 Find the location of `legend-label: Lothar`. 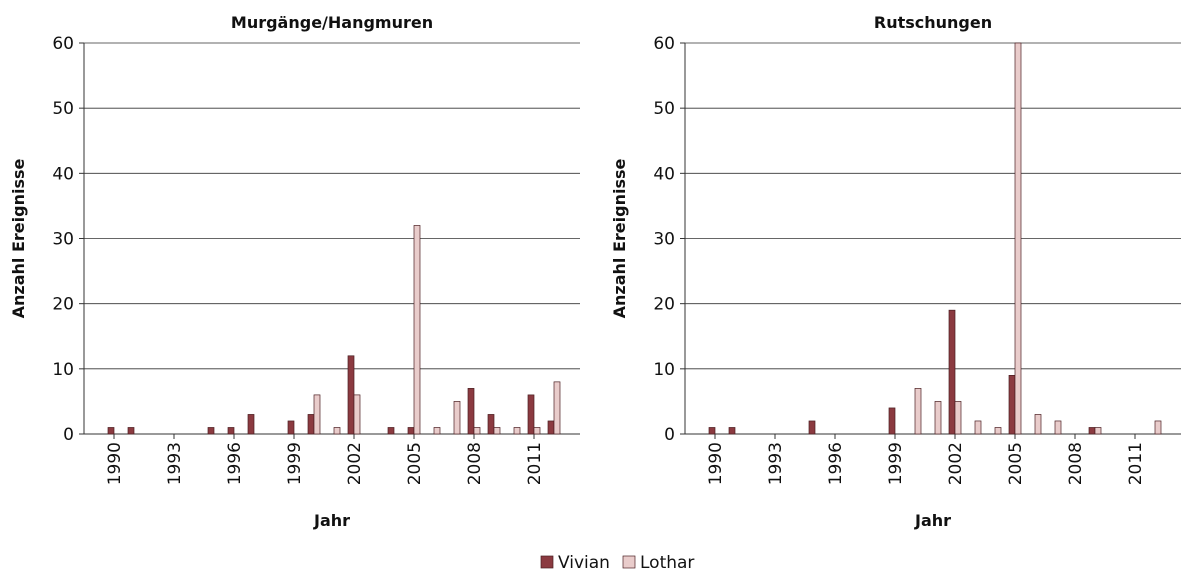

legend-label: Lothar is located at coordinates (667, 563).